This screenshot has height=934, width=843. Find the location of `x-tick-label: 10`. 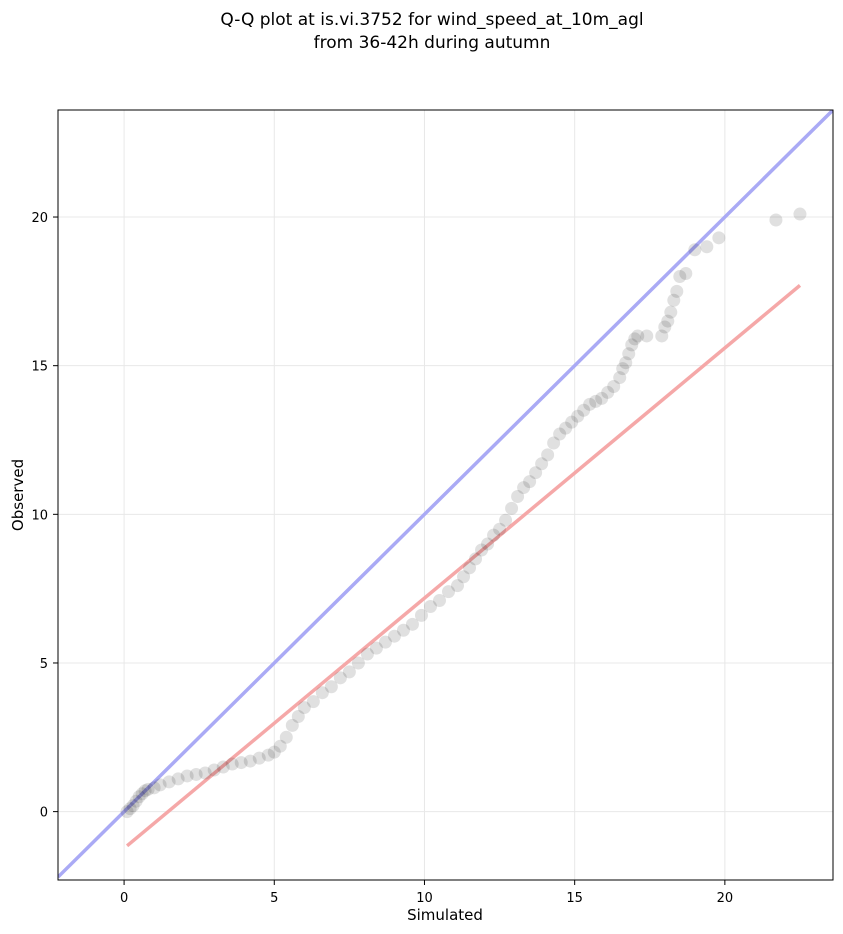

x-tick-label: 10 is located at coordinates (424, 898).